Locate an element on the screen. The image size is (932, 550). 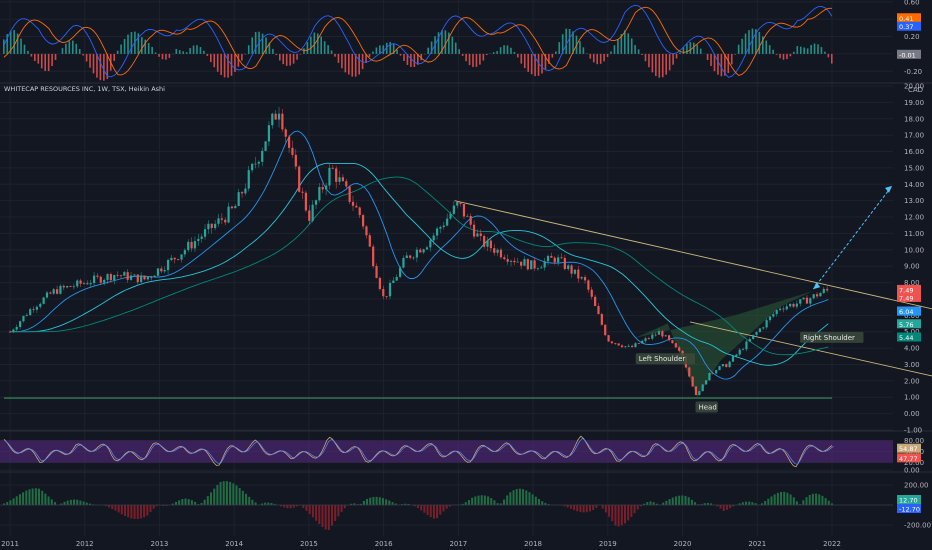
momentum-panel is located at coordinates (446, 505).